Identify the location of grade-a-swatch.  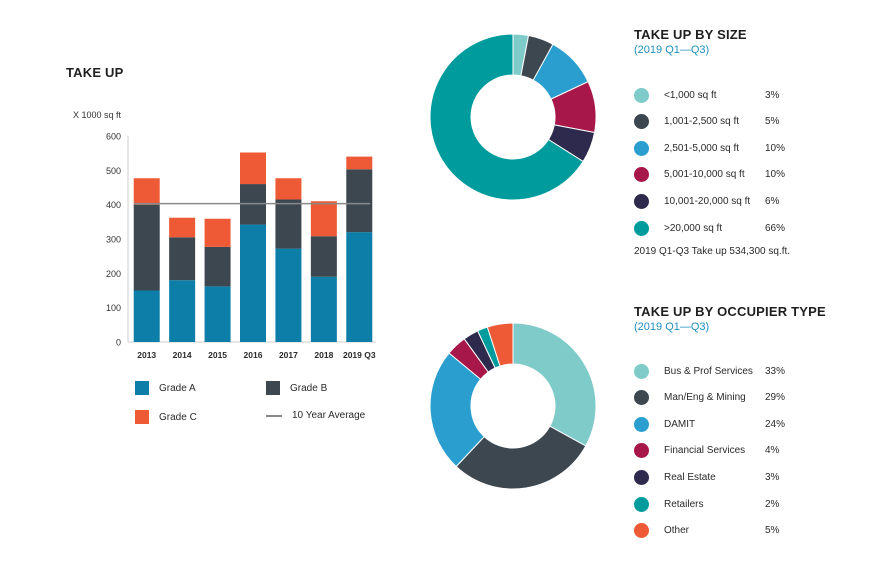
(142, 388).